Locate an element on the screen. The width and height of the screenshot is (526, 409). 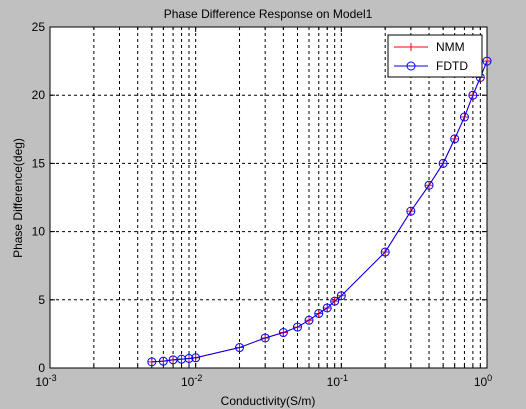
legend: NMM FDTD is located at coordinates (435, 56).